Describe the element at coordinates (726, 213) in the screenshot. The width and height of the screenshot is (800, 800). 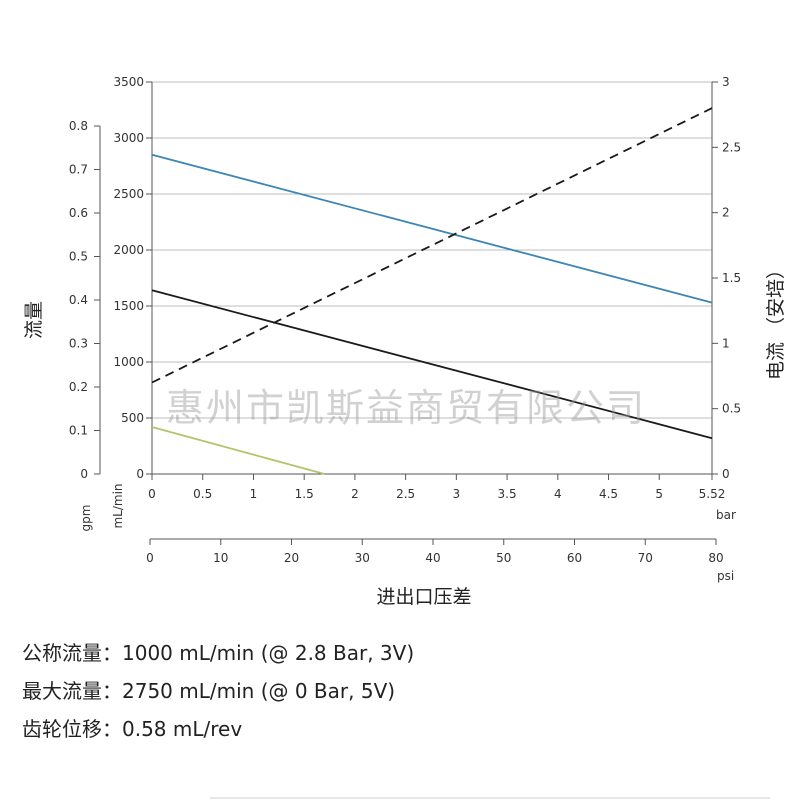
I see `current-tick-label: 2` at that location.